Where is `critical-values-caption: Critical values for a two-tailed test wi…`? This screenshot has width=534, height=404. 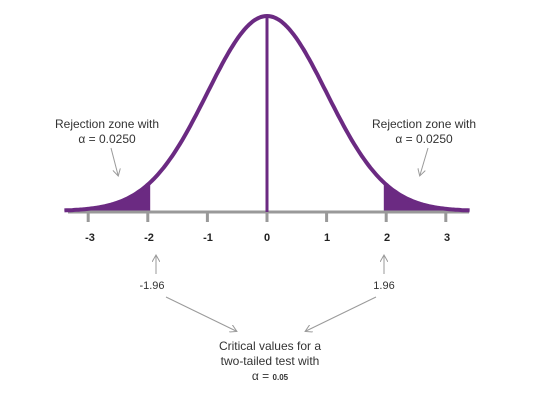
critical-values-caption: Critical values for a two-tailed test wi… is located at coordinates (270, 362).